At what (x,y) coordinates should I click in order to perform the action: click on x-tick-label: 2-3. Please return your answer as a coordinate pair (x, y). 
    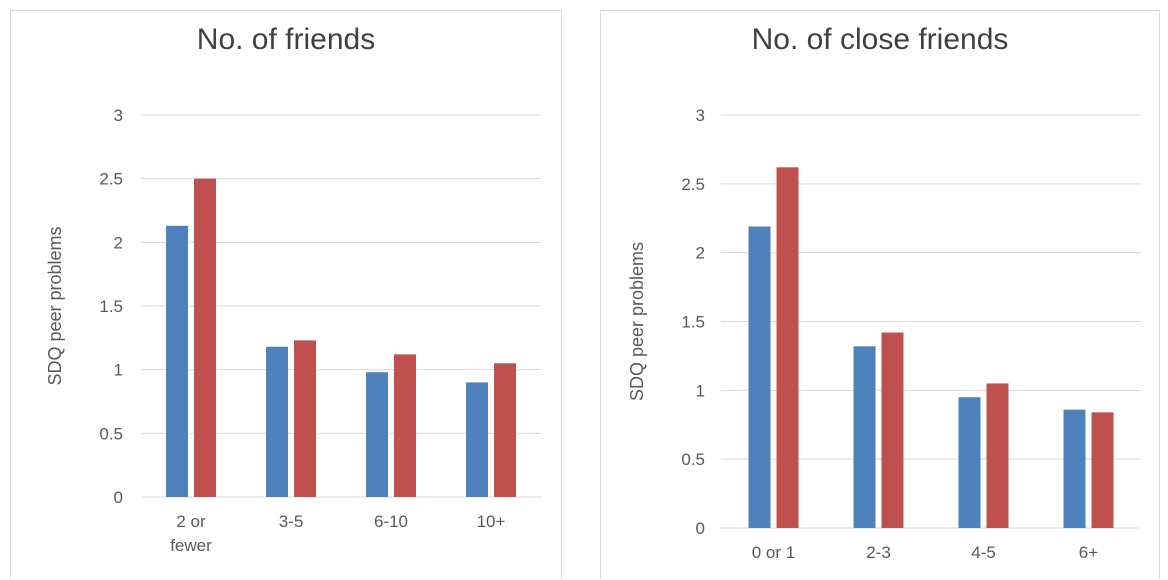
    Looking at the image, I should click on (878, 552).